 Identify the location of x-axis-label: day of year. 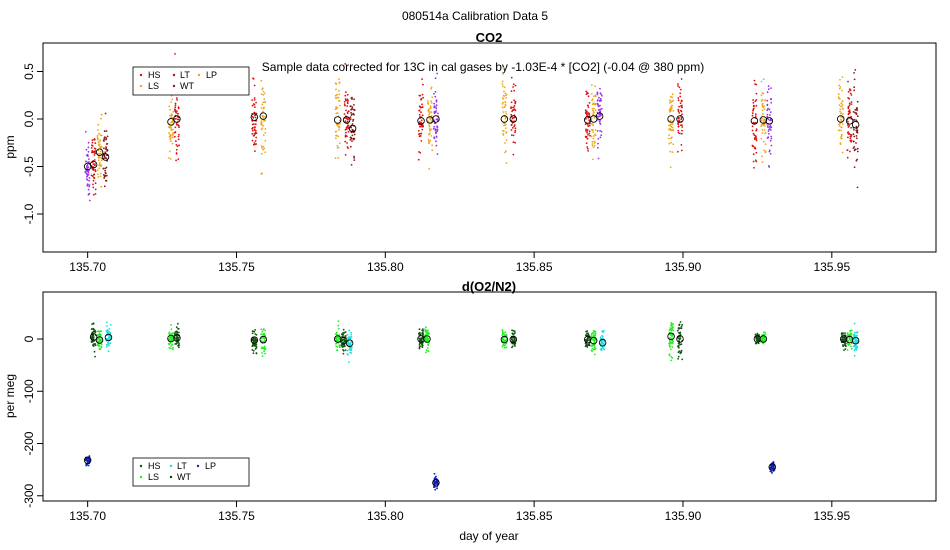
(488, 536).